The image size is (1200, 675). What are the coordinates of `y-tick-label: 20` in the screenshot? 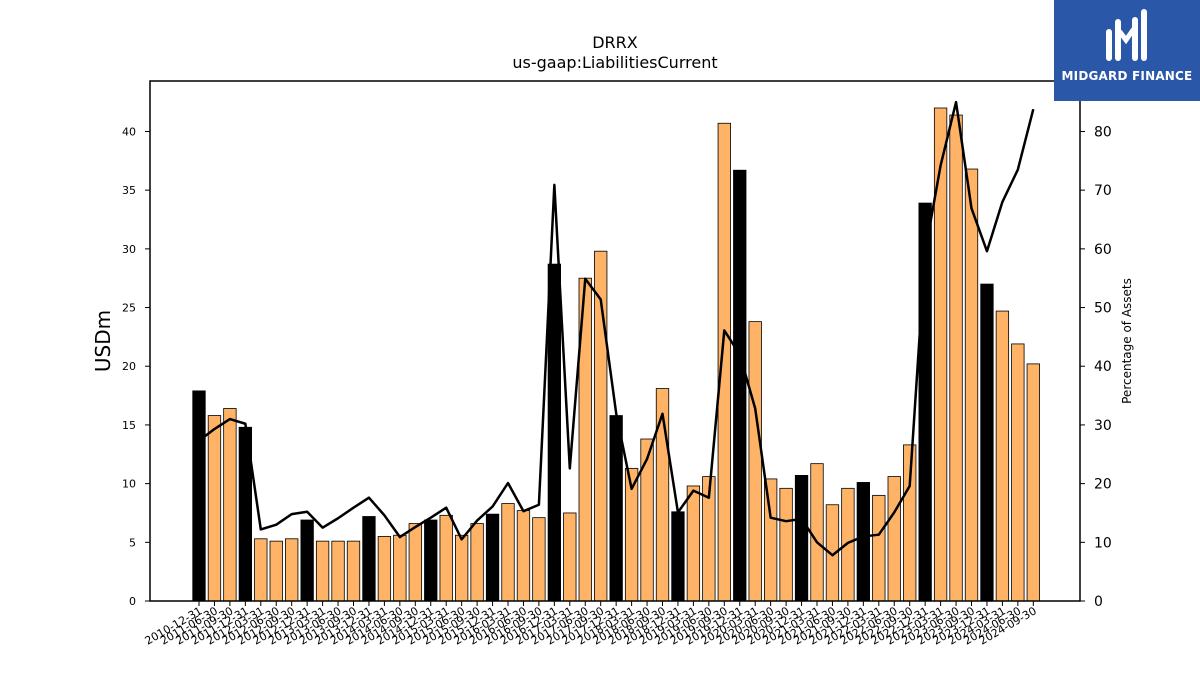 It's located at (129, 366).